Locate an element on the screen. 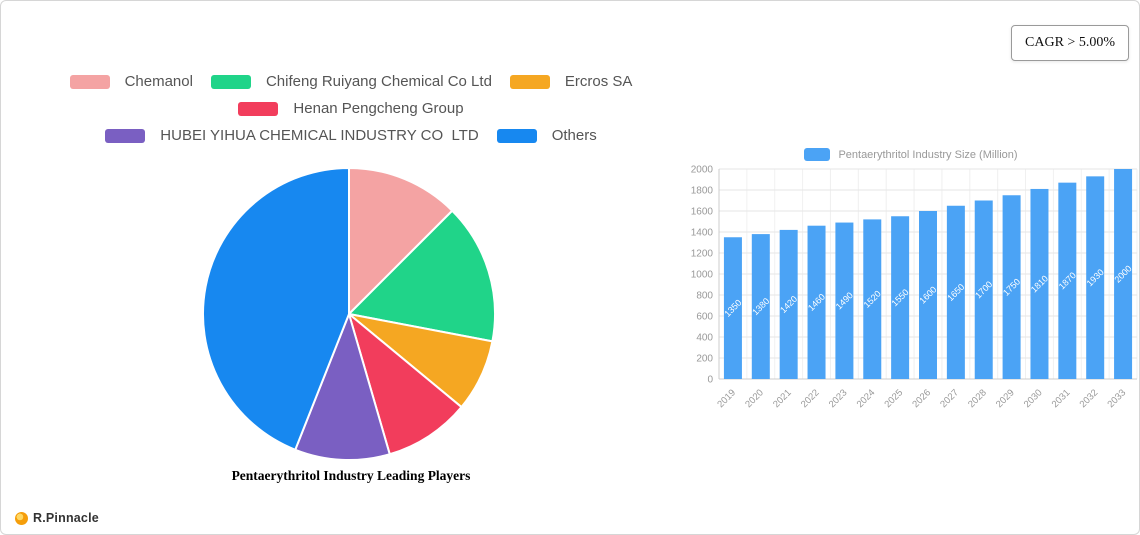 The height and width of the screenshot is (535, 1140). legend-item-hubei-yihua-chemical-industry-co-ltd: HUBEI YIHUA CHEMICAL INDUSTRY CO LTD is located at coordinates (292, 135).